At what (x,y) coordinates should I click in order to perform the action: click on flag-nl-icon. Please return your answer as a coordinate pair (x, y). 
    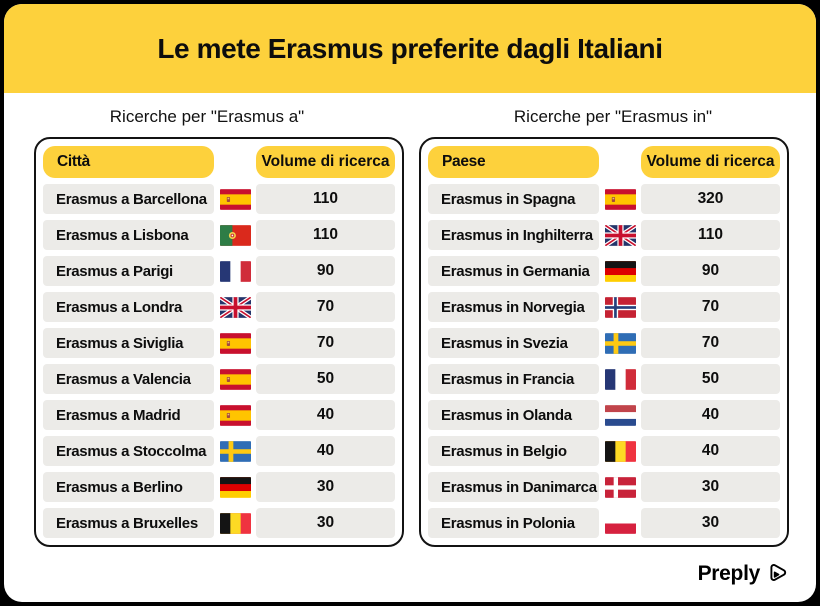
    Looking at the image, I should click on (620, 415).